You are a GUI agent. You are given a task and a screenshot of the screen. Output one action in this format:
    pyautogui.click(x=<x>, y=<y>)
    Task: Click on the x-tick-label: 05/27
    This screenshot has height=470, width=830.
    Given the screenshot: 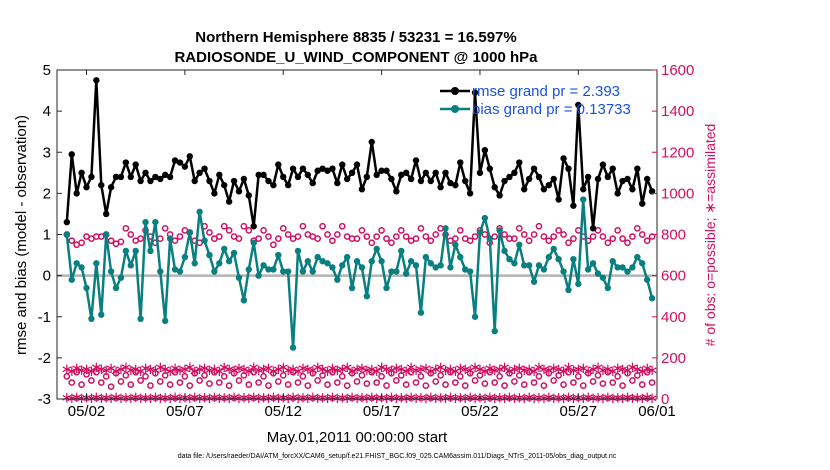 What is the action you would take?
    pyautogui.click(x=579, y=411)
    